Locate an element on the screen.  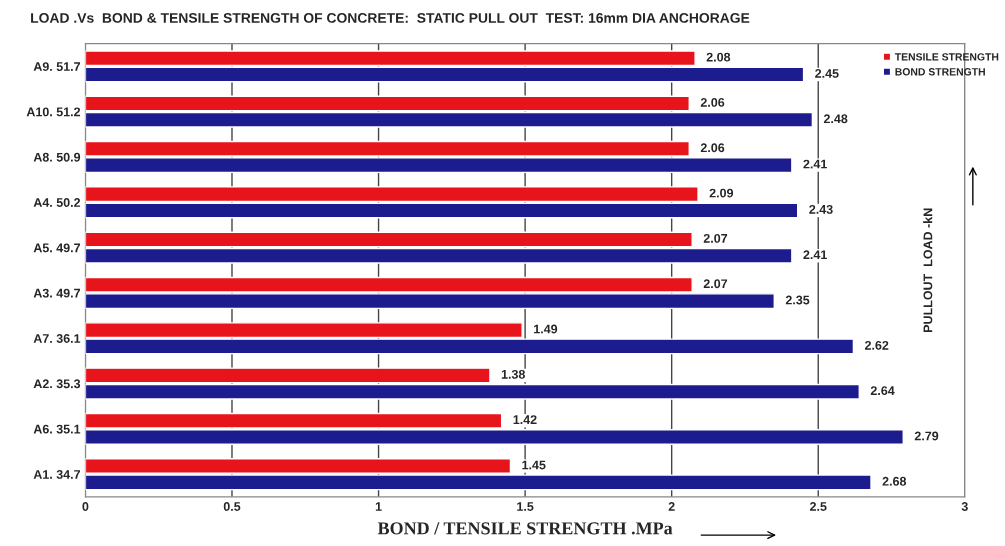
data-label: 2.09 is located at coordinates (721, 193).